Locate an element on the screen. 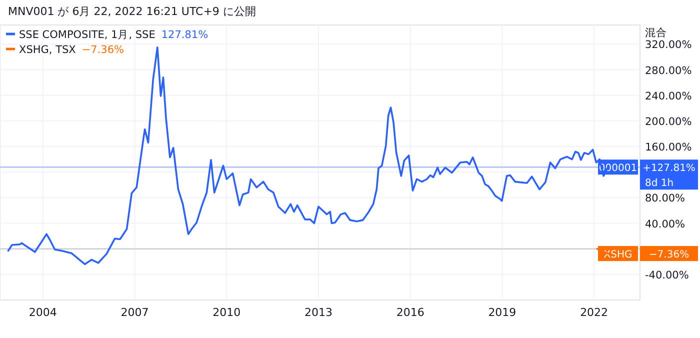 This screenshot has height=338, width=700. x-tick-label: 2004 is located at coordinates (42, 312).